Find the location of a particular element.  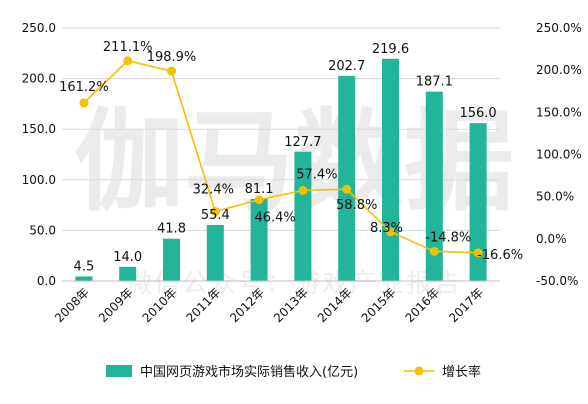

growth-rate-label: 8.3% is located at coordinates (386, 228).